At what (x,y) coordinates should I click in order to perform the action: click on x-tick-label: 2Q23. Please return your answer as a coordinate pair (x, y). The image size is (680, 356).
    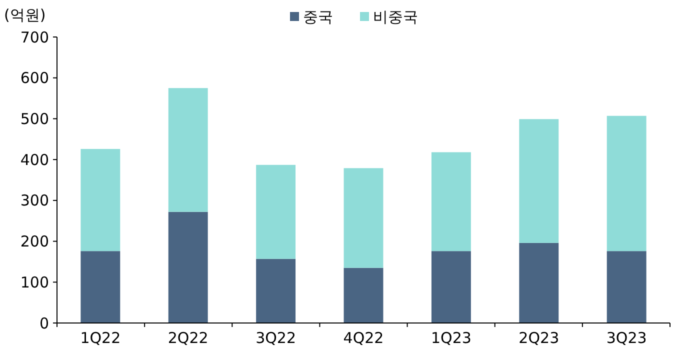
    Looking at the image, I should click on (539, 338).